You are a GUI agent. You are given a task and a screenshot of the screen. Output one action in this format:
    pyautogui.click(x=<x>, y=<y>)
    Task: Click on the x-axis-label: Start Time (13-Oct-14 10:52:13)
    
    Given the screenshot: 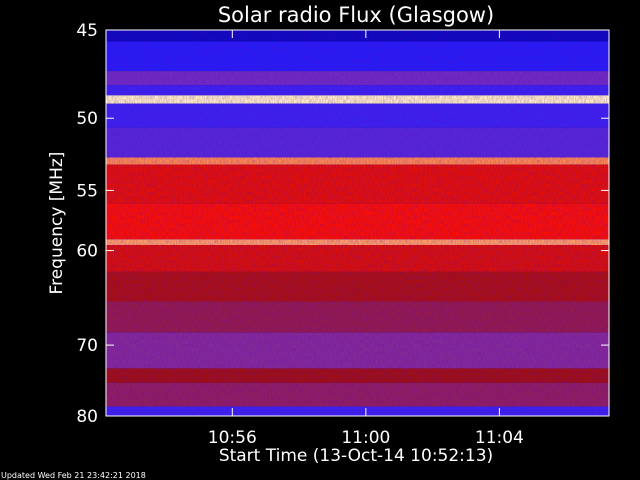 What is the action you would take?
    pyautogui.click(x=356, y=456)
    